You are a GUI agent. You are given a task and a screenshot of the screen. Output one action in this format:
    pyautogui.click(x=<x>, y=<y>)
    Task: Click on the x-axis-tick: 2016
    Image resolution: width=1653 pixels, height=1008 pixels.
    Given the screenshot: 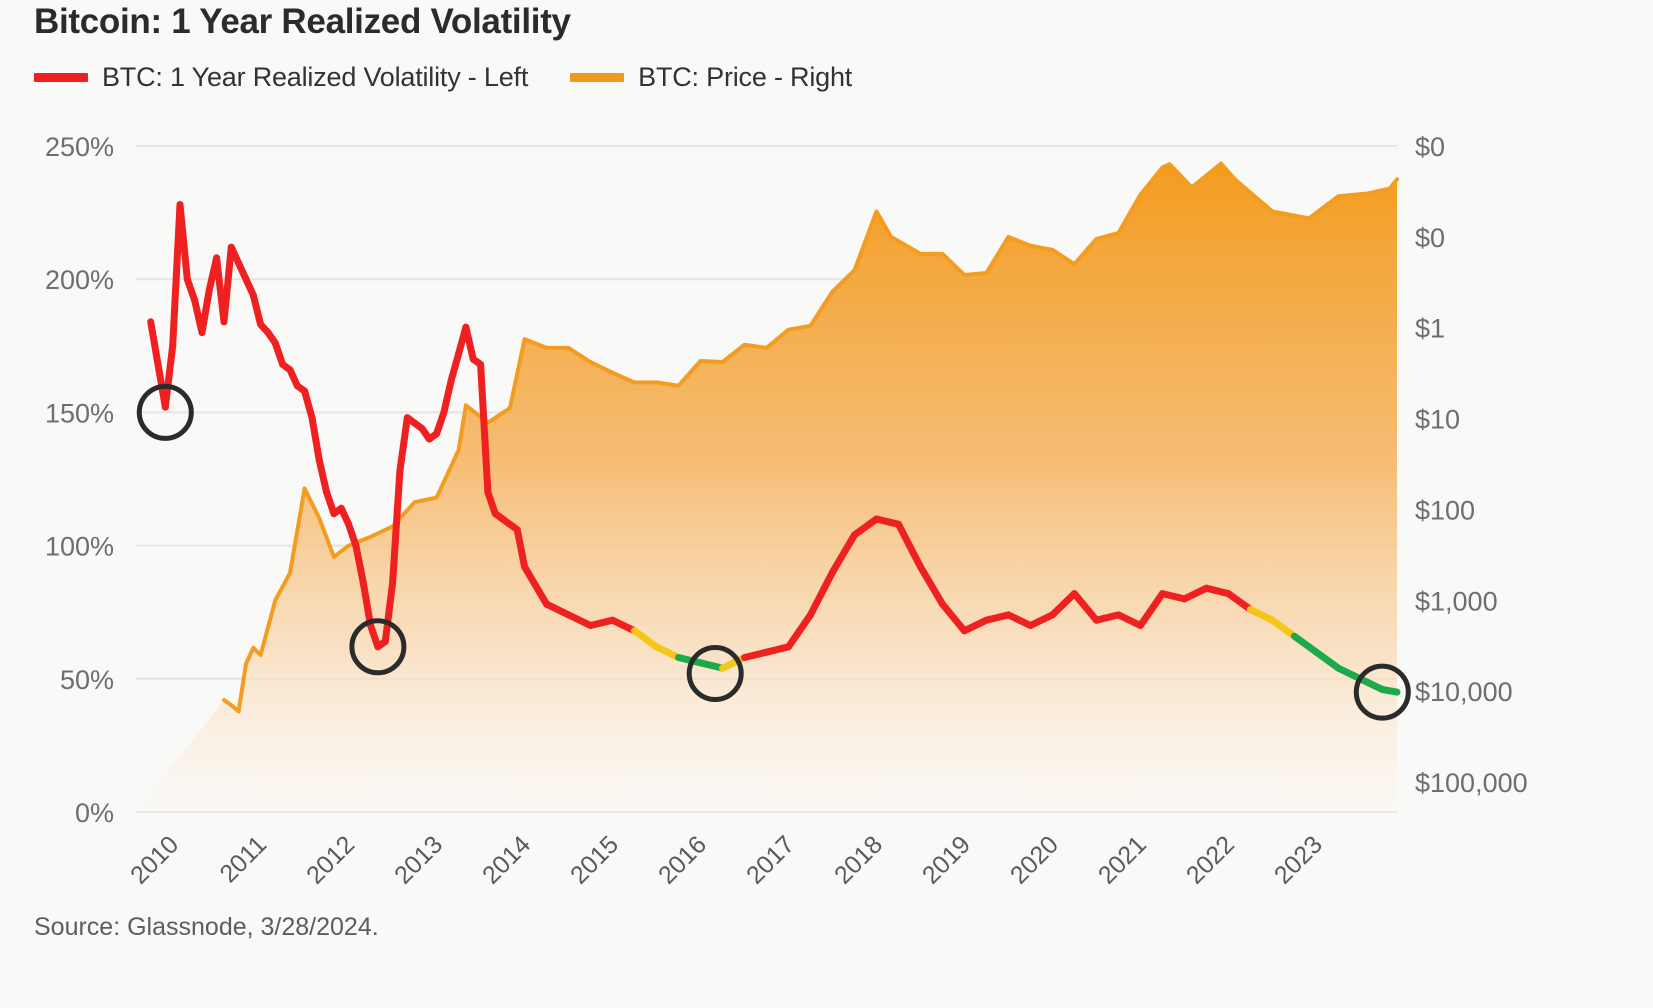 What is the action you would take?
    pyautogui.click(x=682, y=859)
    